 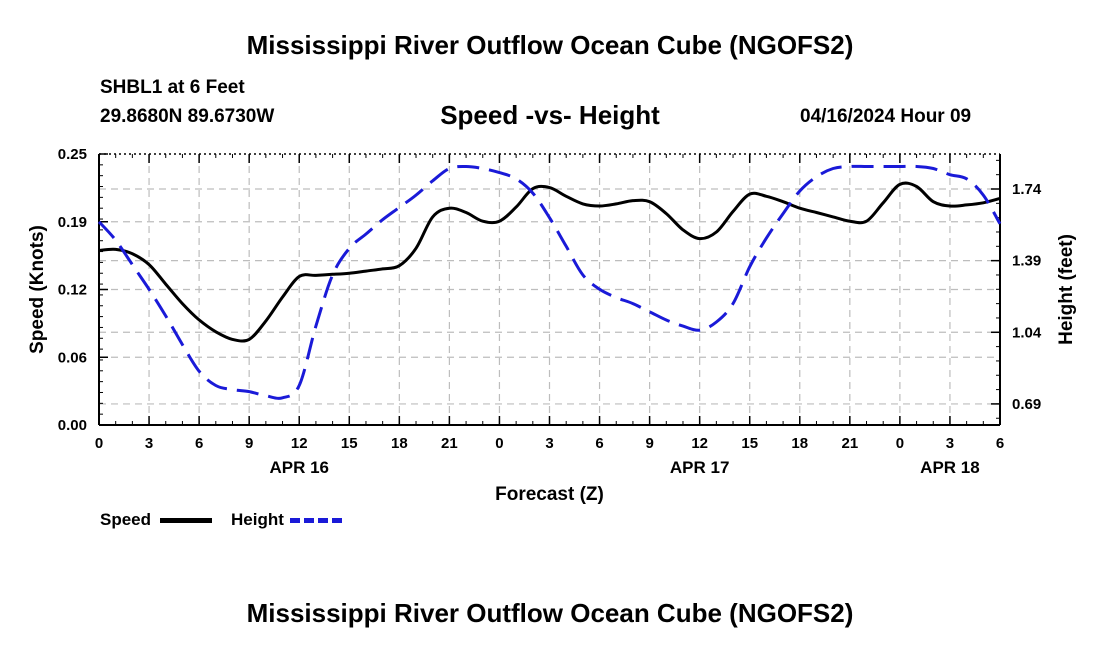 What do you see at coordinates (549, 494) in the screenshot?
I see `x-axis-title: Forecast (Z)` at bounding box center [549, 494].